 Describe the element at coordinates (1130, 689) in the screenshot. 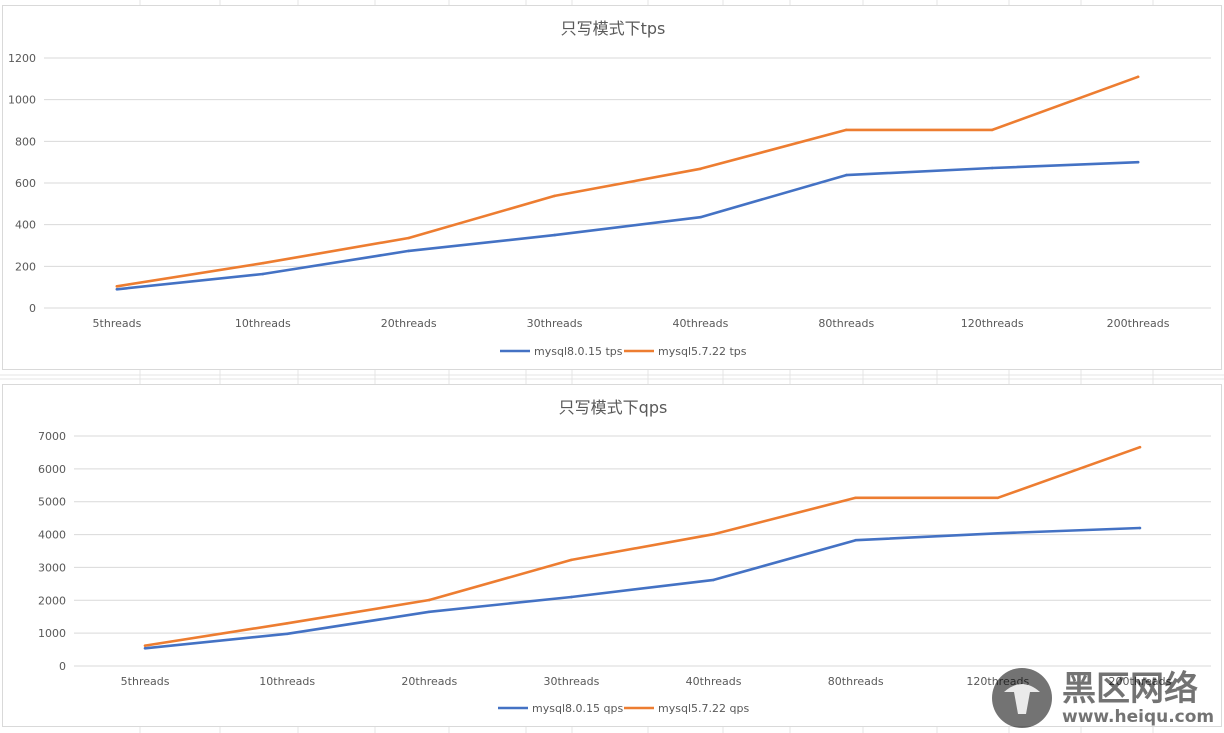

I see `watermark-text-cn: 黑区网络` at that location.